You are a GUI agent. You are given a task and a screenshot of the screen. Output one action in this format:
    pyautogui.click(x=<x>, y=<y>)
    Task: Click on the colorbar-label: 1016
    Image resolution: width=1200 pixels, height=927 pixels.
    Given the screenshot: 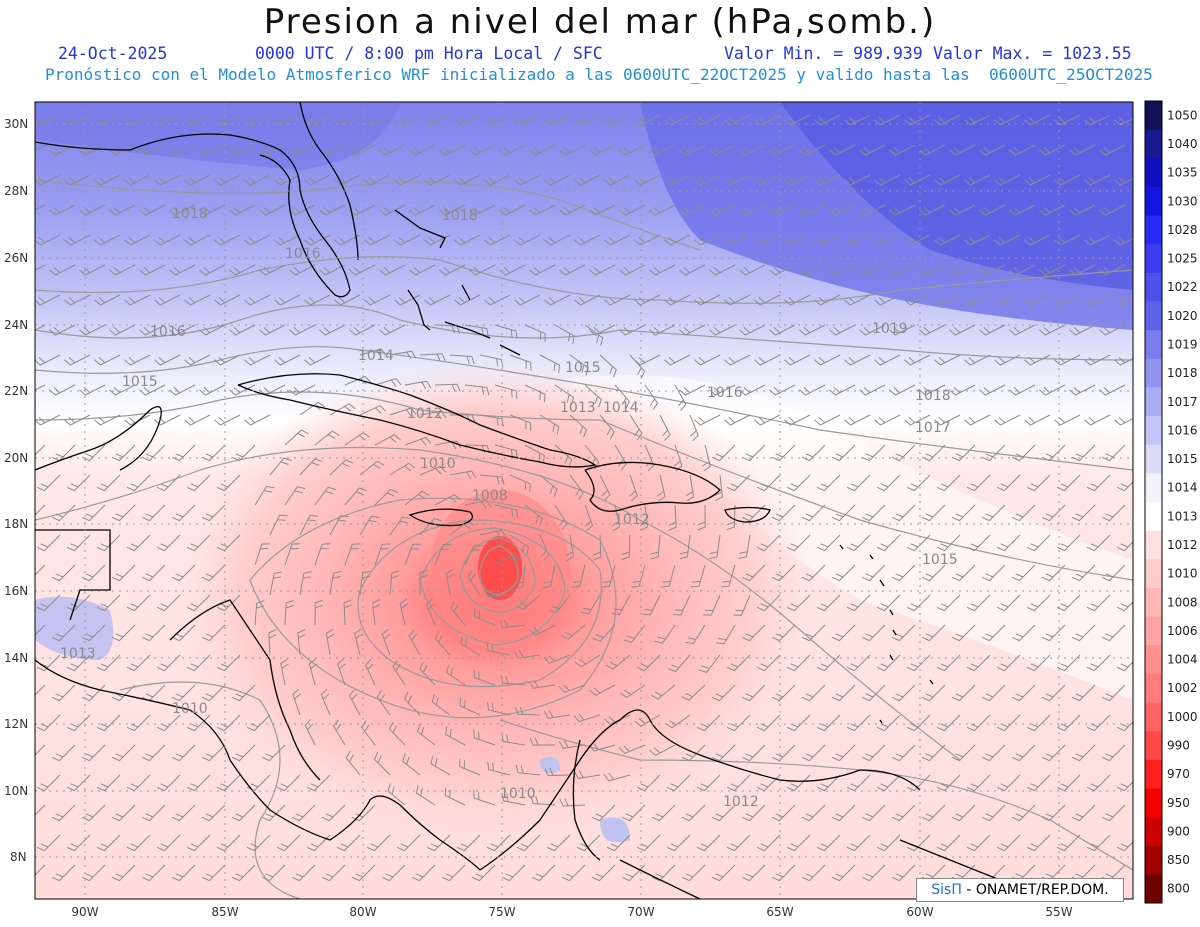 What is the action you would take?
    pyautogui.click(x=1182, y=430)
    